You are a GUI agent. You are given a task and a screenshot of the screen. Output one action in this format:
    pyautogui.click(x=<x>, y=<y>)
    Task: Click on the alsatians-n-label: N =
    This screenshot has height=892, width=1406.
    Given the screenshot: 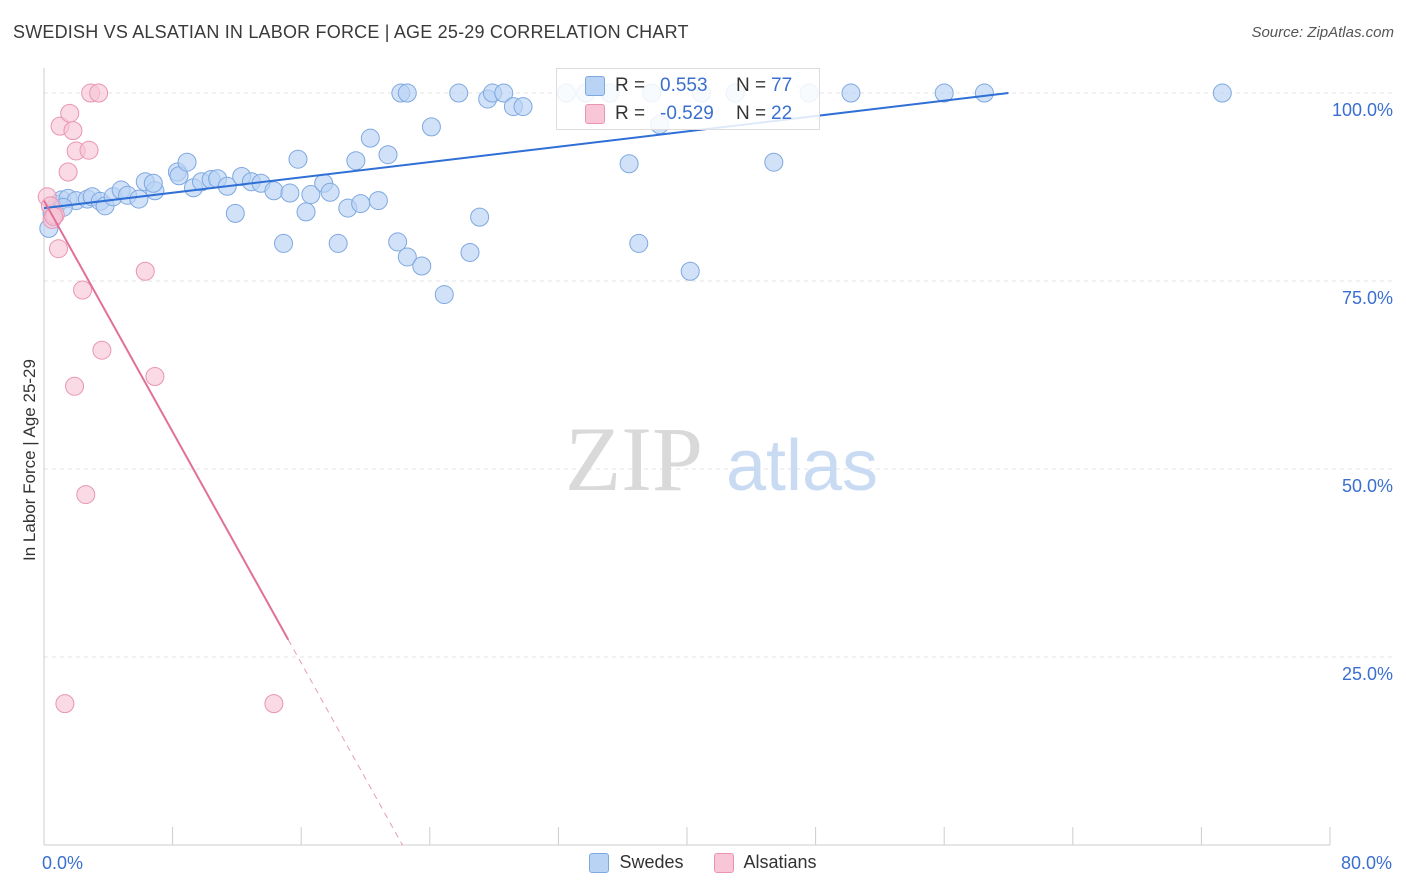 What is the action you would take?
    pyautogui.click(x=751, y=113)
    